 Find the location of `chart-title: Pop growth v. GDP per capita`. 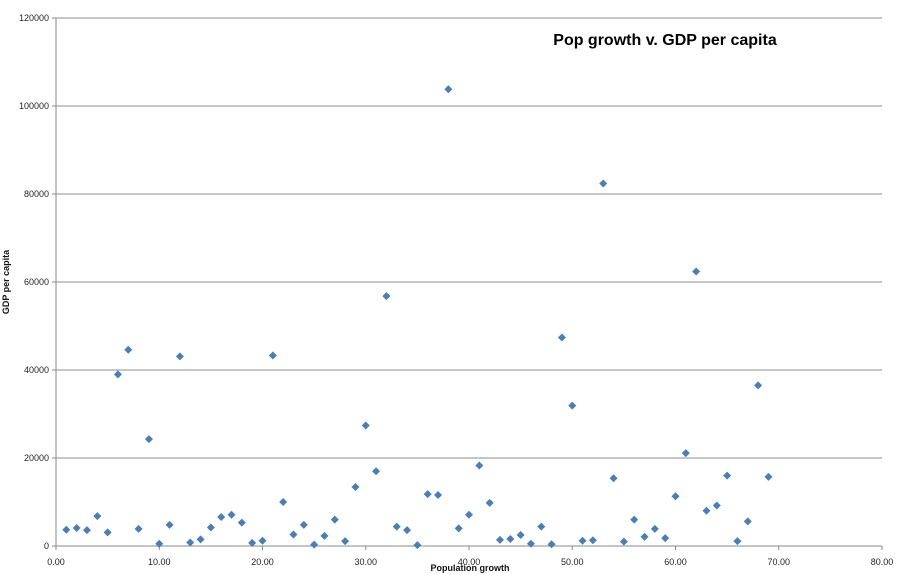

chart-title: Pop growth v. GDP per capita is located at coordinates (665, 40).